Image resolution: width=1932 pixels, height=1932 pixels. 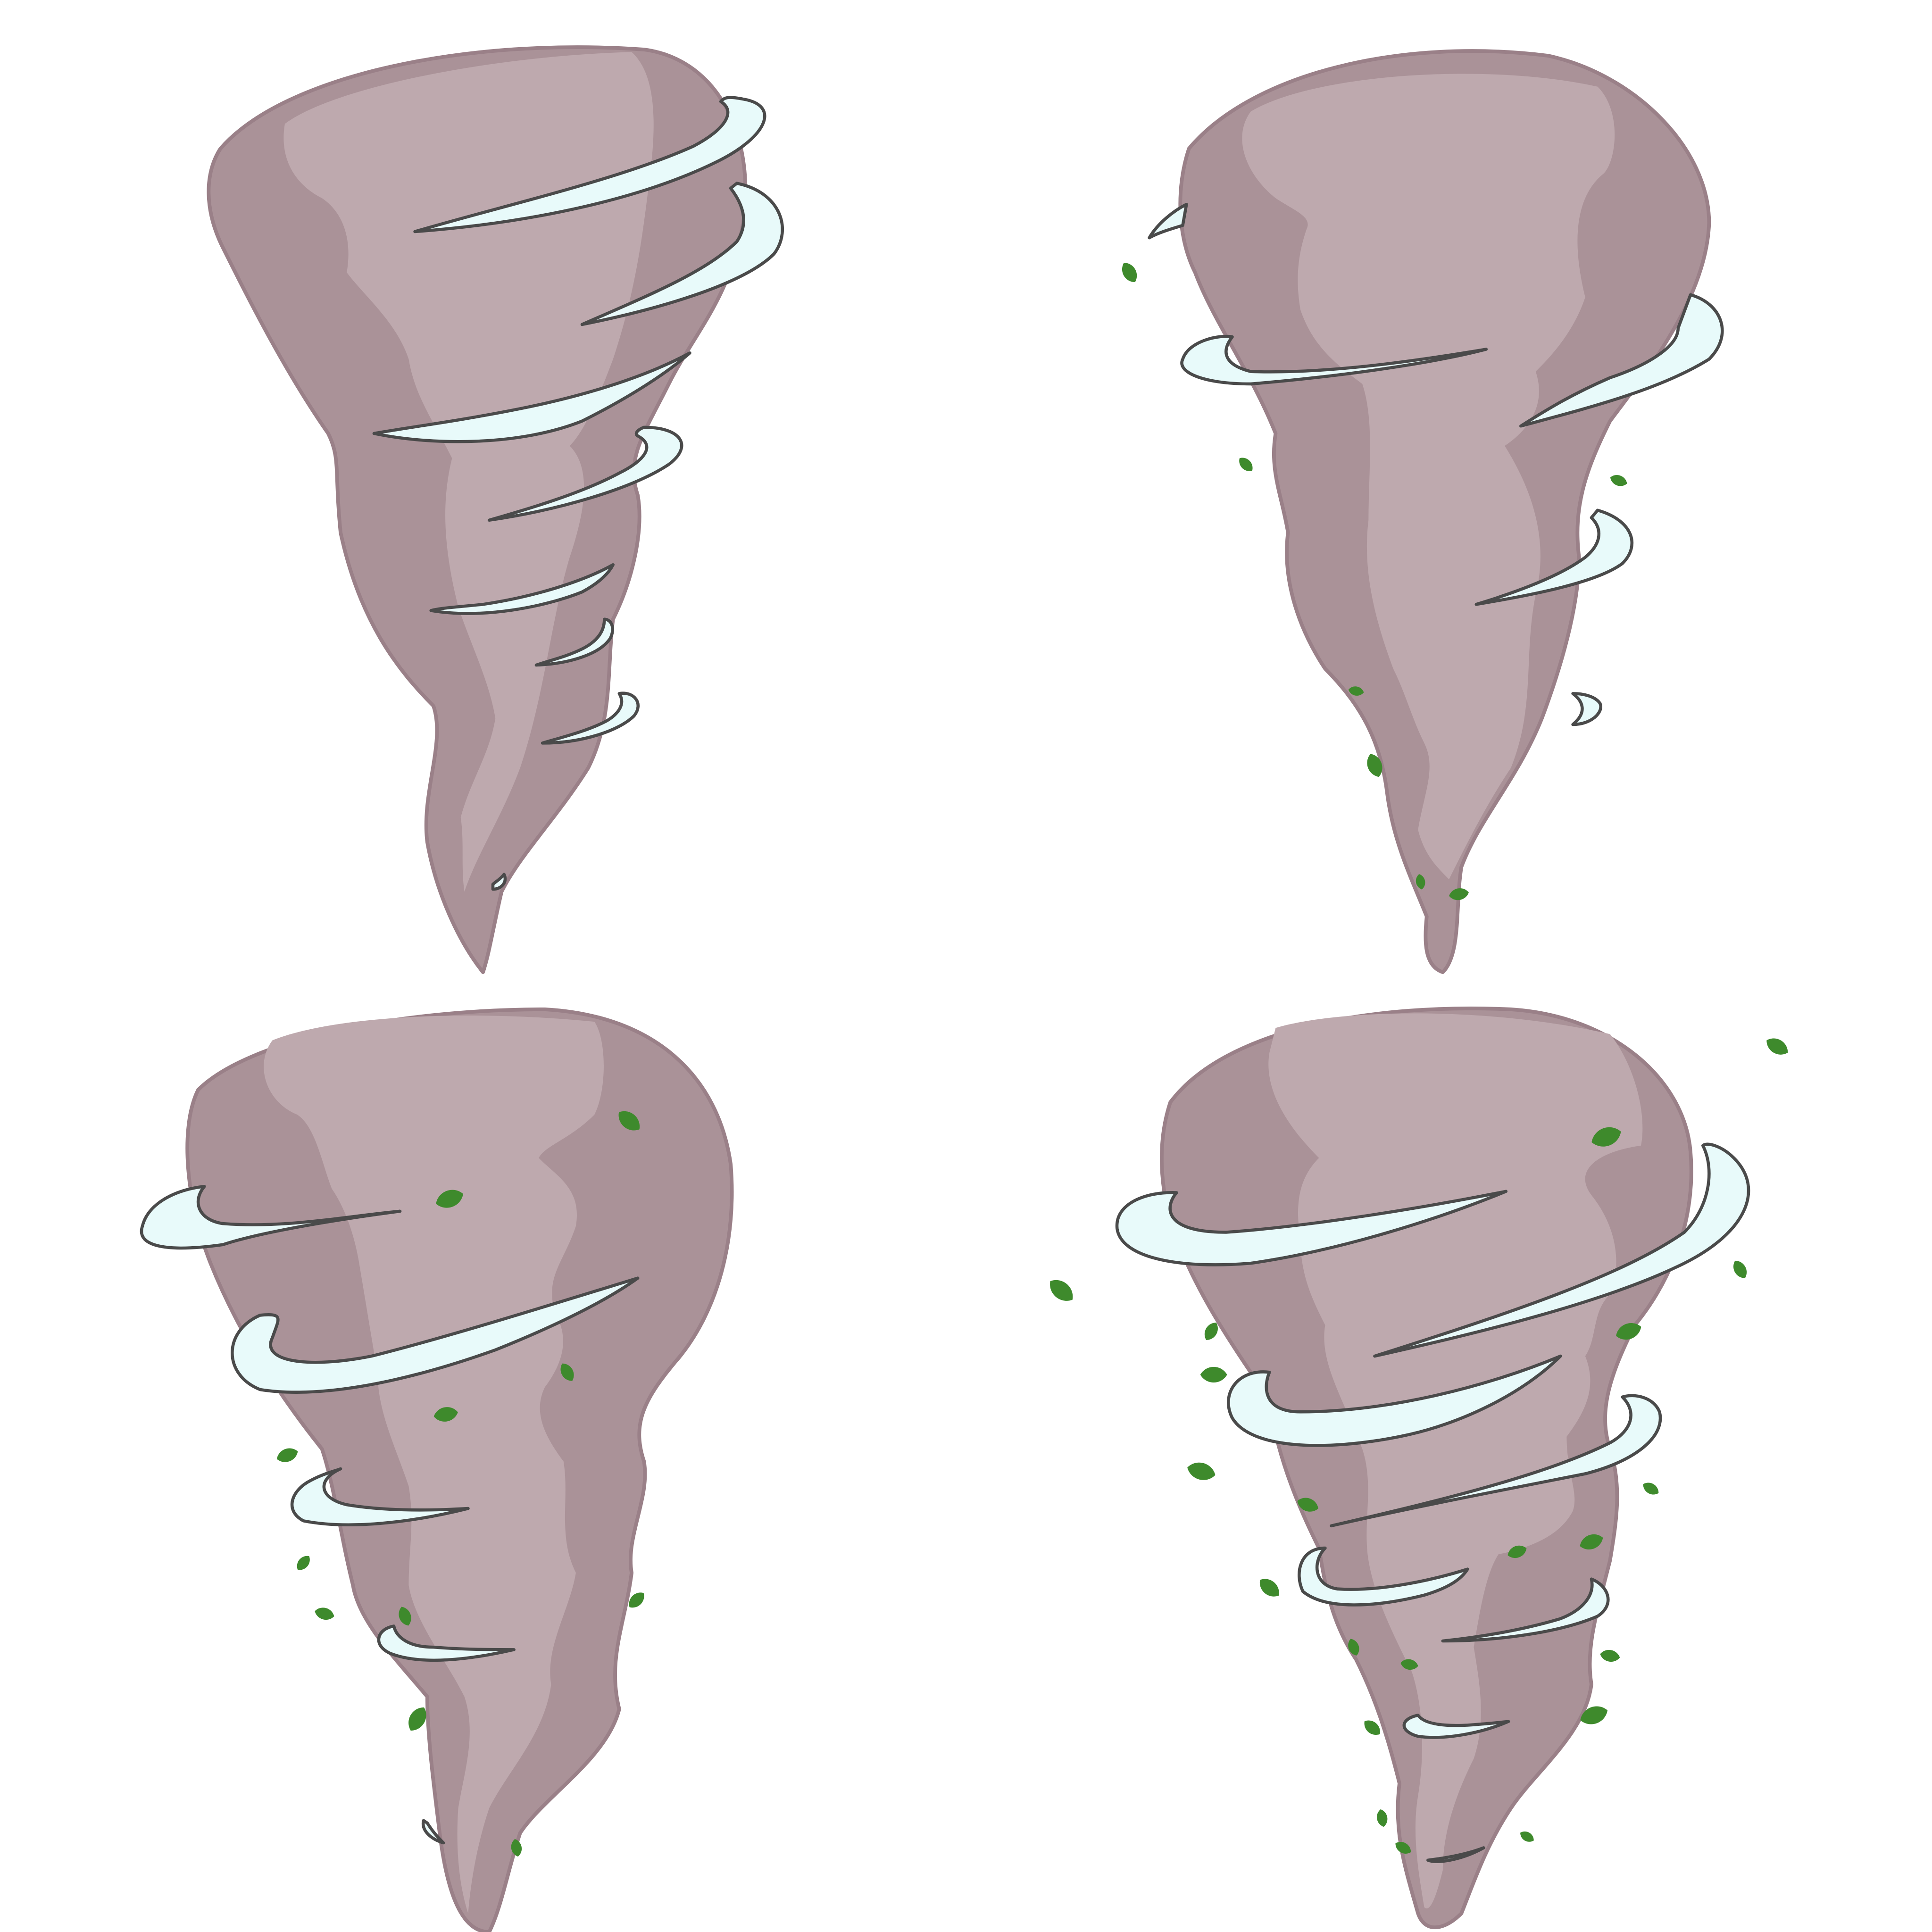 I want to click on tornado-bottom-left, so click(x=437, y=1469).